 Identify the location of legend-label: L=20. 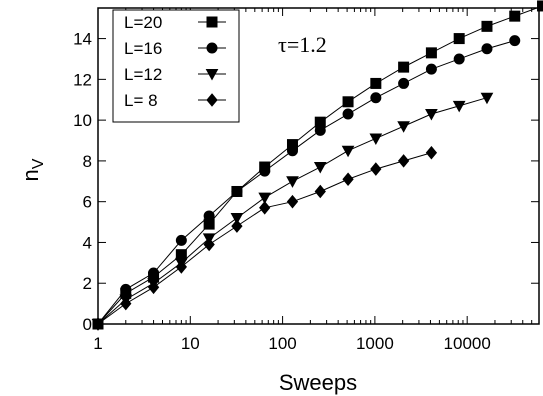
(143, 22).